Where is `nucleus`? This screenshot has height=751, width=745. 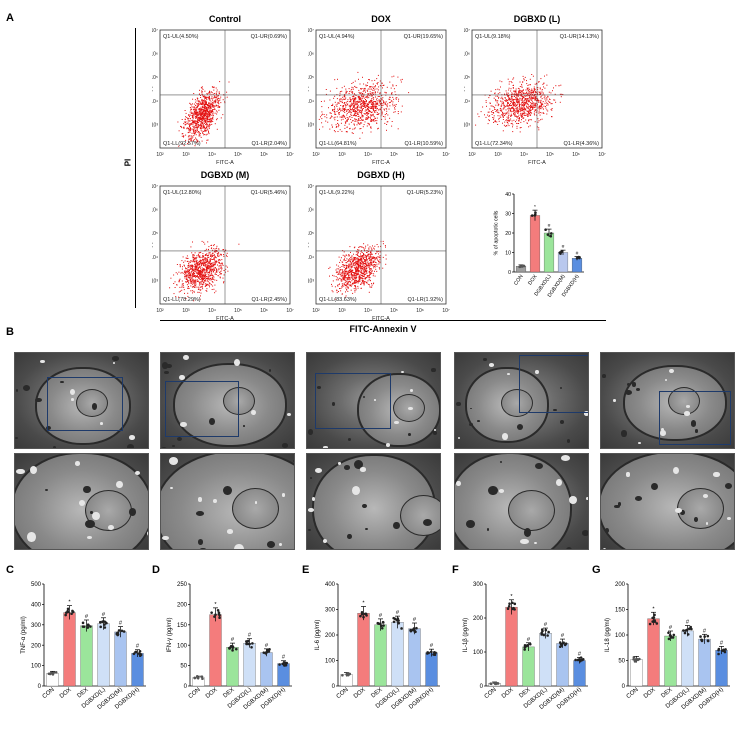
nucleus is located at coordinates (700, 508).